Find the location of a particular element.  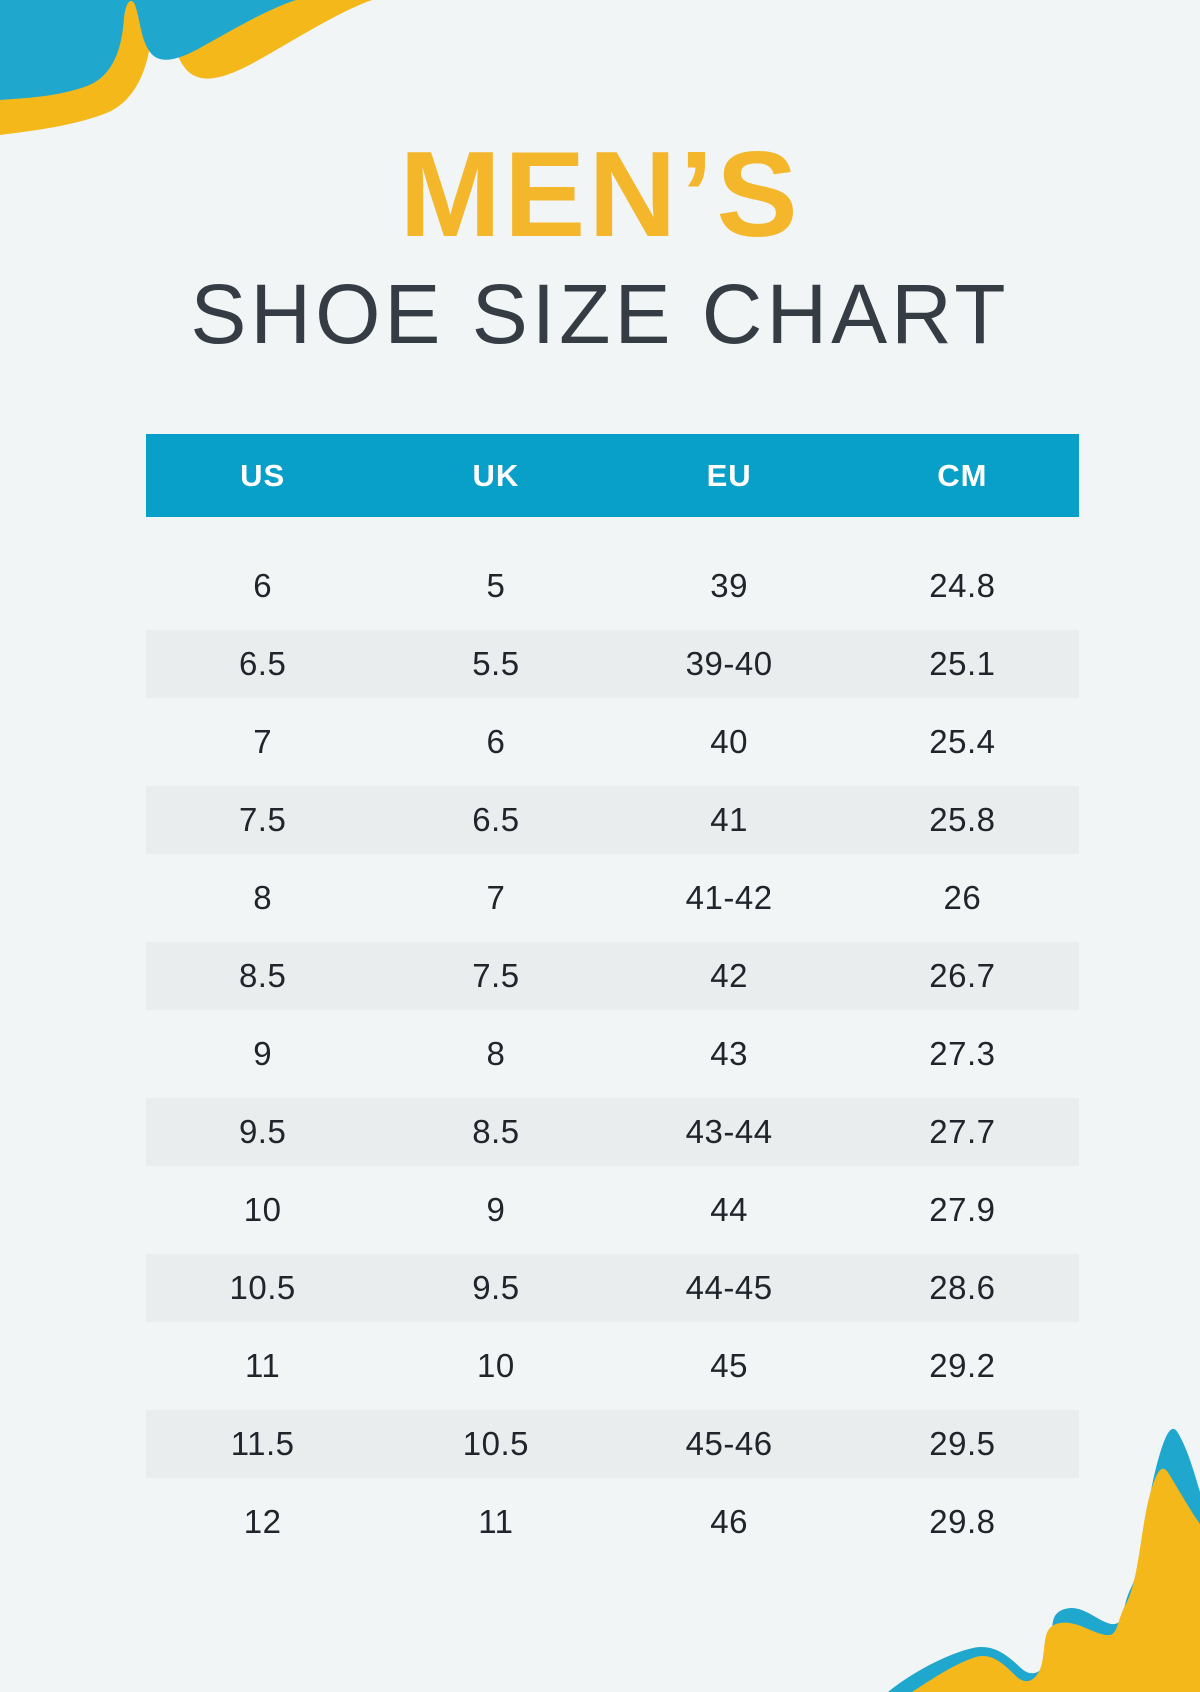

cell-us: 6.5 is located at coordinates (262, 663).